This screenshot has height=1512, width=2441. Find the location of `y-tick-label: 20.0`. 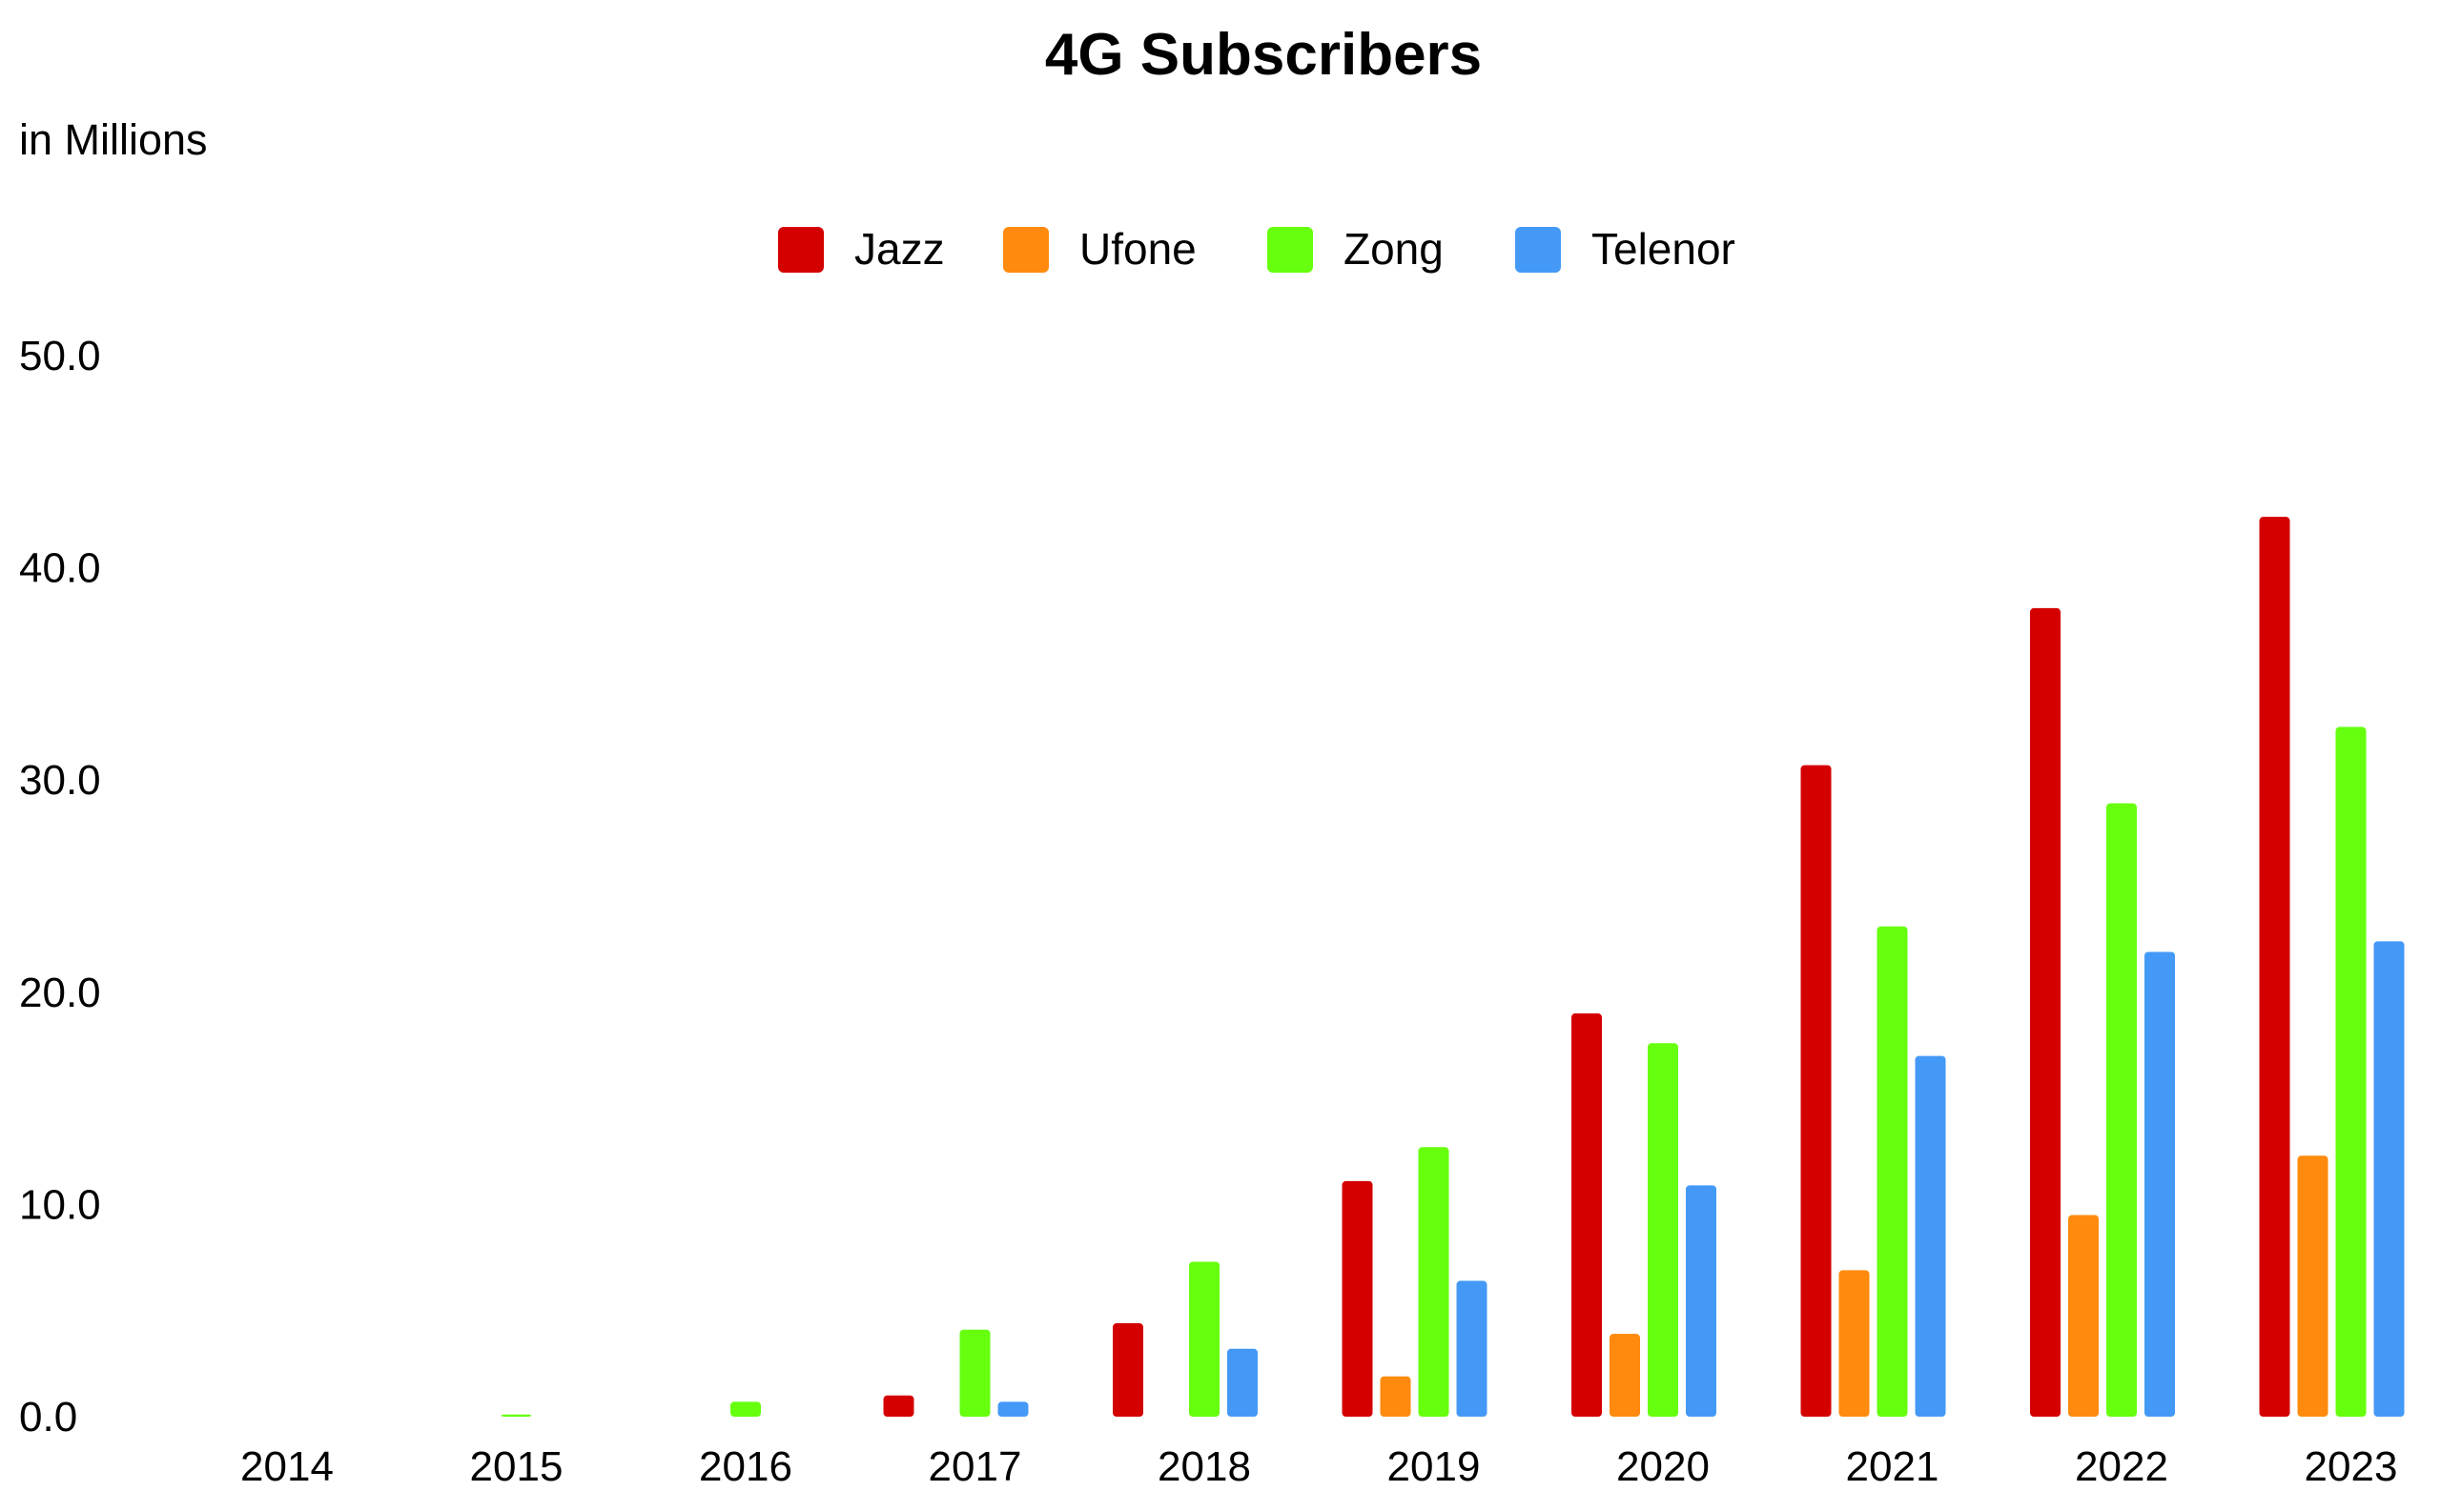

y-tick-label: 20.0 is located at coordinates (60, 993).